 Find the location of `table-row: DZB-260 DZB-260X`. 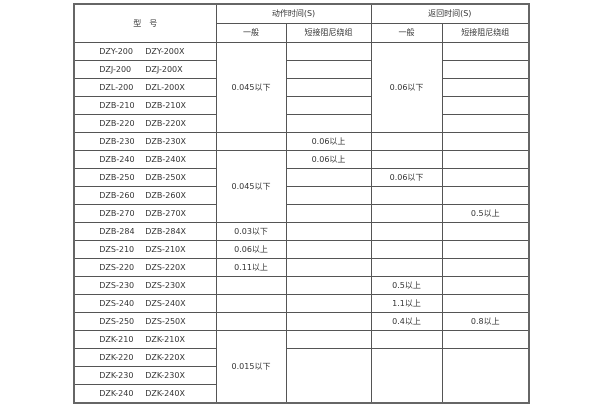

table-row: DZB-260 DZB-260X is located at coordinates (301, 195).